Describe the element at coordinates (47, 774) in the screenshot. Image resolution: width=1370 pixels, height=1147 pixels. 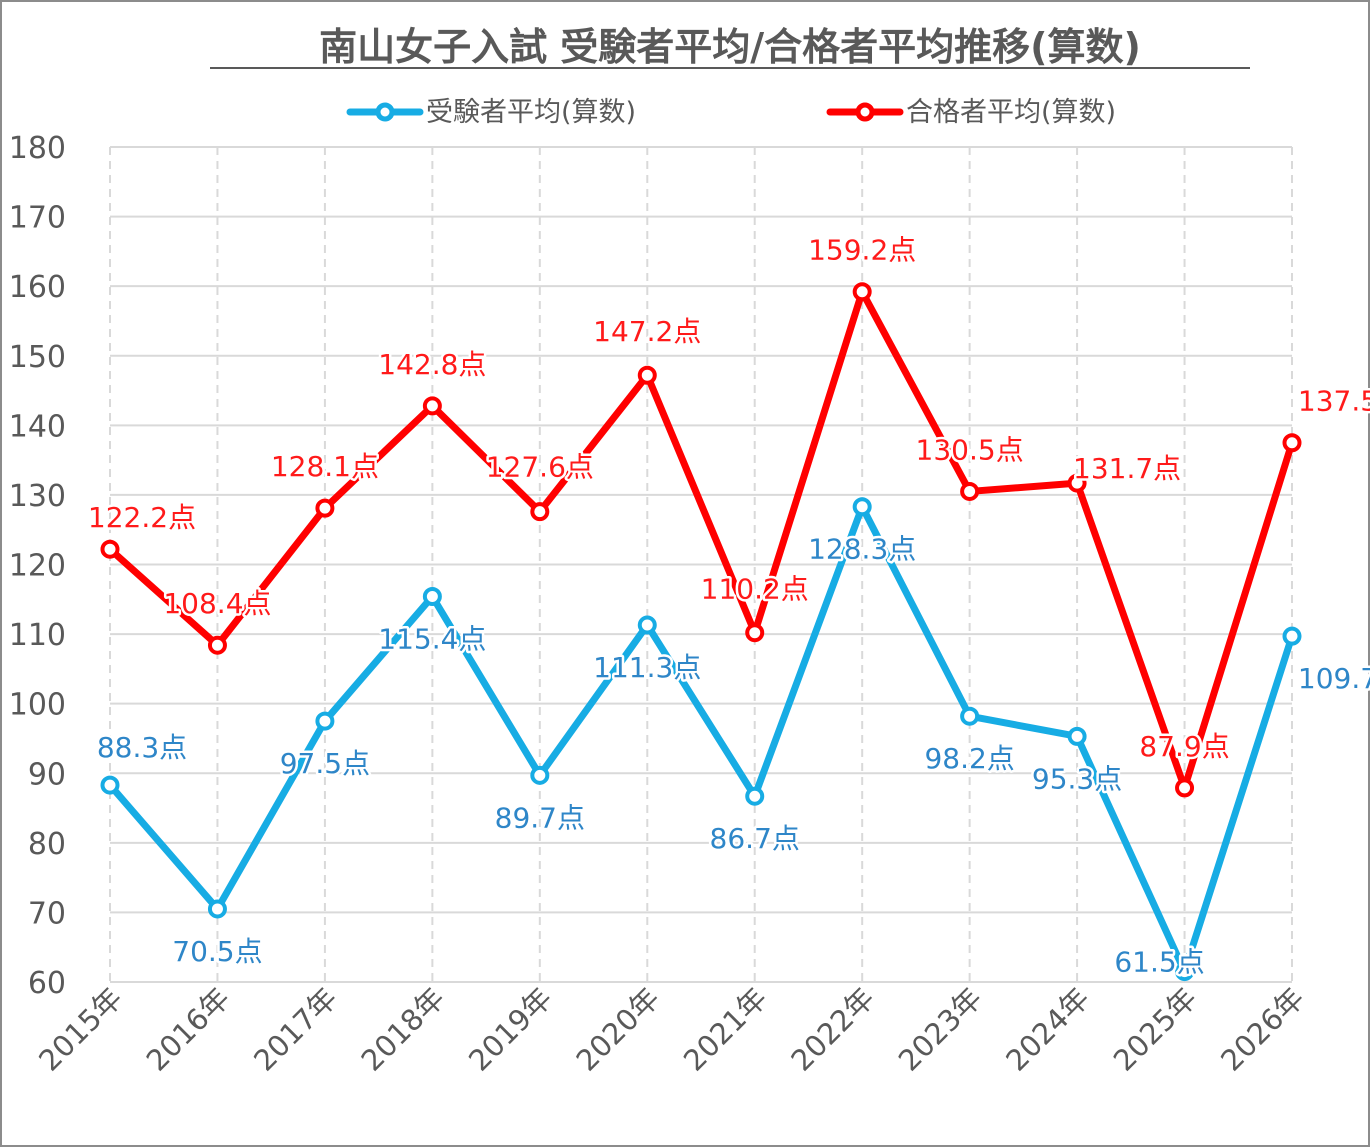
I see `y-tick-label: 90` at that location.